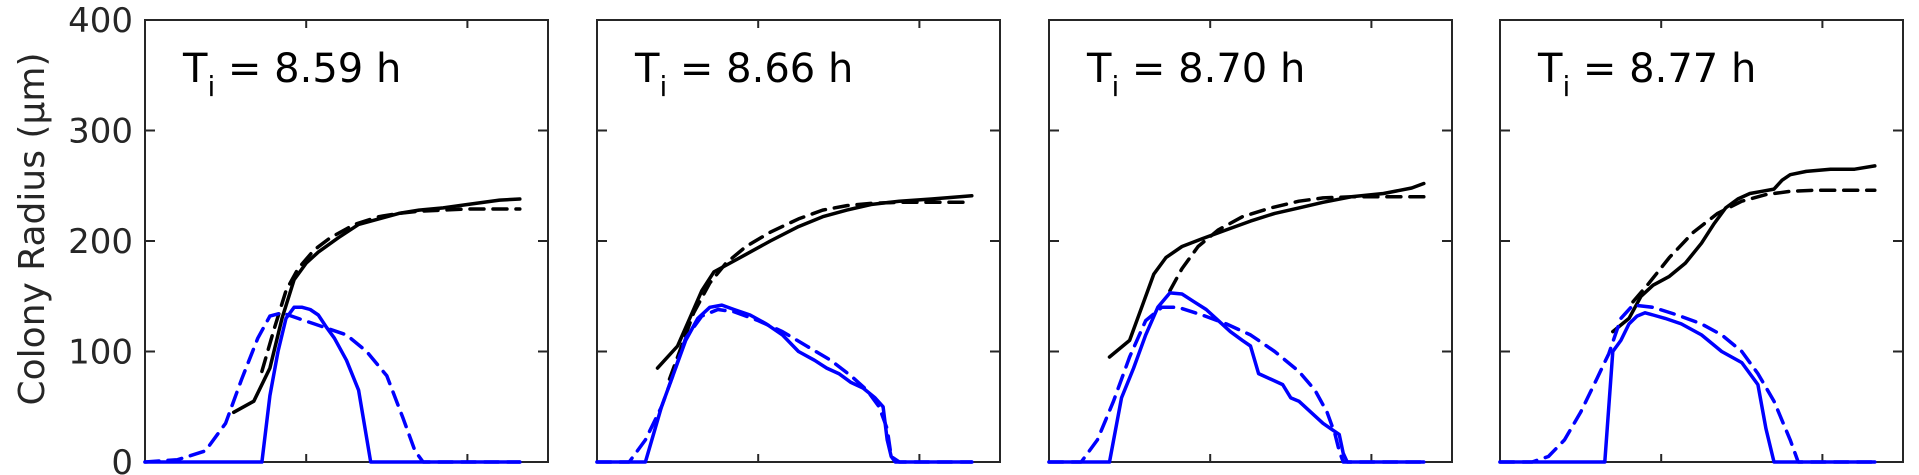  I want to click on panel-title-value: = 8.70 h, so click(1212, 69).